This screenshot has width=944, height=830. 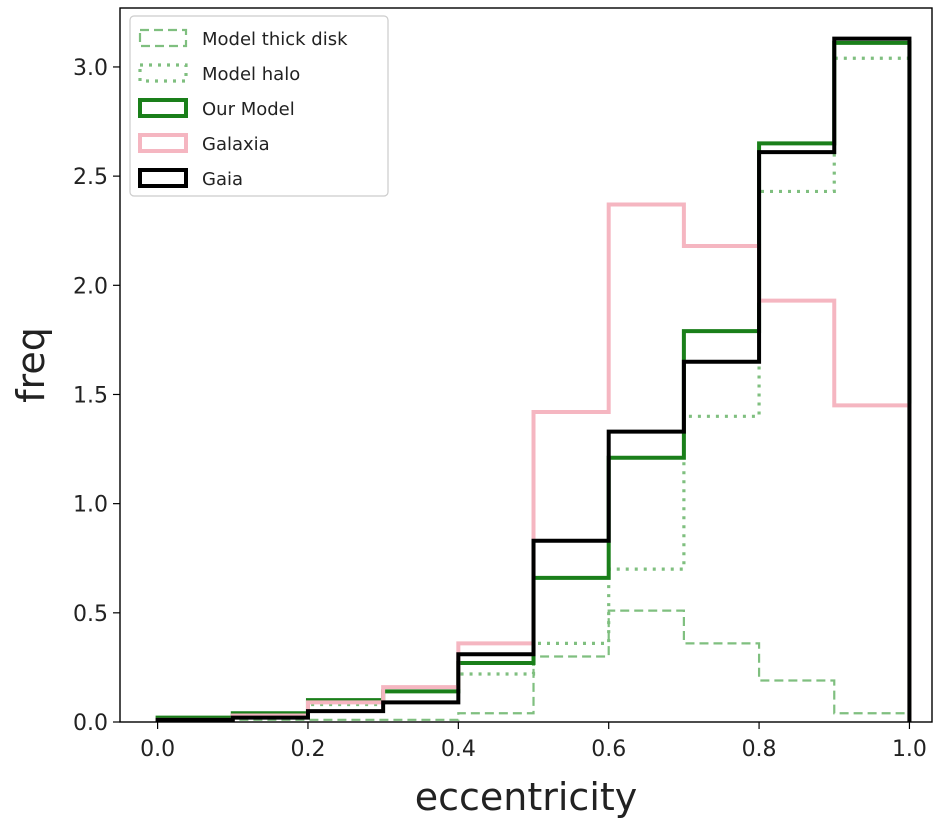 I want to click on y-tick-label: 1.5, so click(x=90, y=395).